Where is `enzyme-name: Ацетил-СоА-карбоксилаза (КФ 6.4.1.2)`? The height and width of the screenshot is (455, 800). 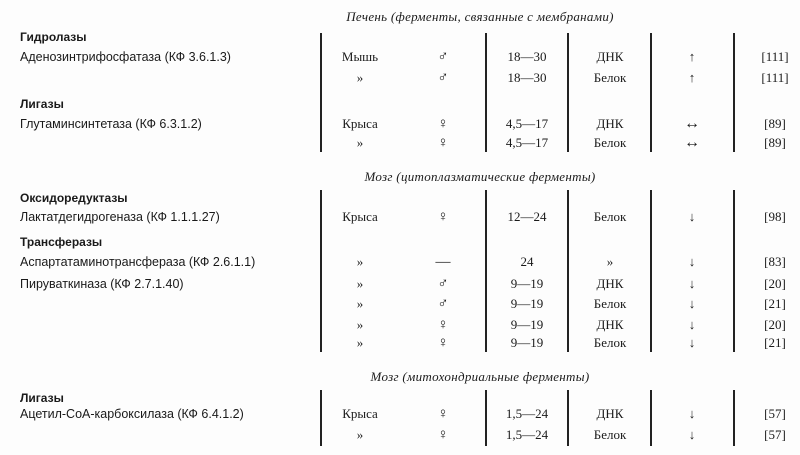 enzyme-name: Ацетил-СоА-карбоксилаза (КФ 6.4.1.2) is located at coordinates (132, 414).